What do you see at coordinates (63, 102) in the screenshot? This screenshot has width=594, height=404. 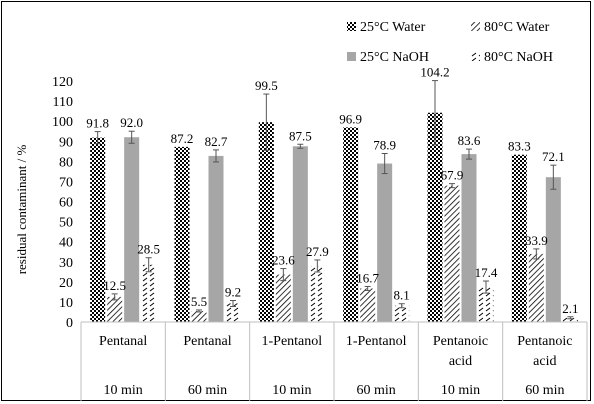 I see `y-tick-label: 110` at bounding box center [63, 102].